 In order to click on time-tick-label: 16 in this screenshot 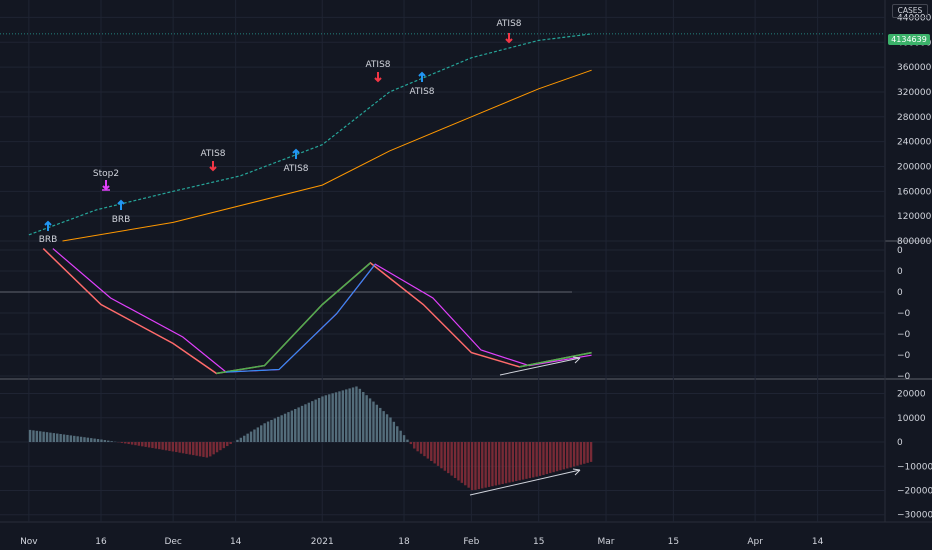, I will do `click(101, 542)`.